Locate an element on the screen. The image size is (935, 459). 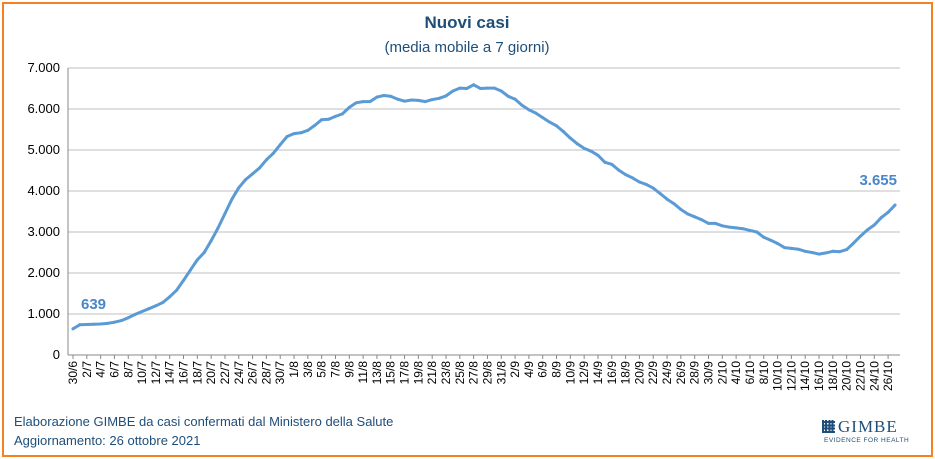
x-tick-label: 29/8 is located at coordinates (487, 373).